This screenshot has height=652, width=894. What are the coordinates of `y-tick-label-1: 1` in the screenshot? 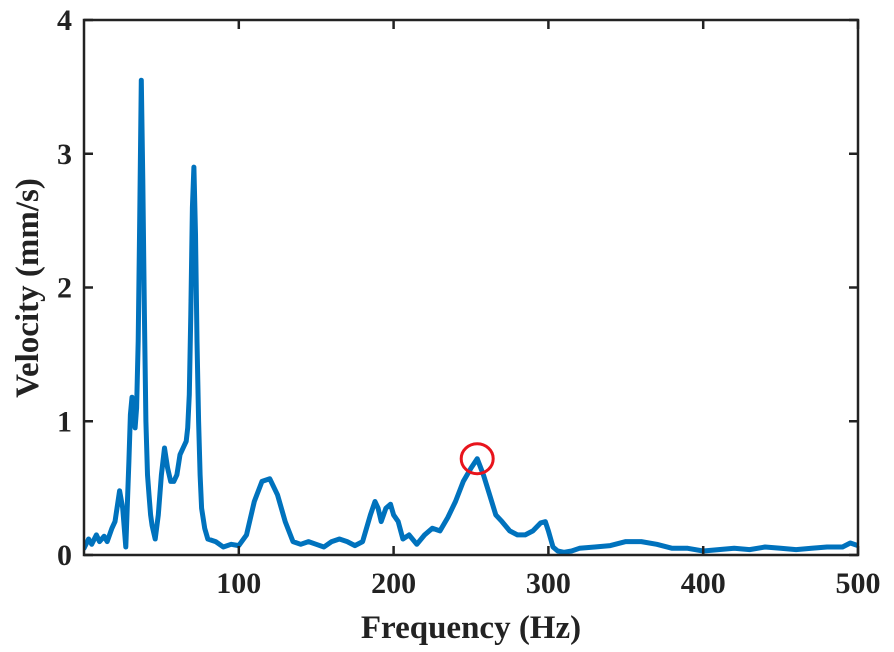 It's located at (64, 421).